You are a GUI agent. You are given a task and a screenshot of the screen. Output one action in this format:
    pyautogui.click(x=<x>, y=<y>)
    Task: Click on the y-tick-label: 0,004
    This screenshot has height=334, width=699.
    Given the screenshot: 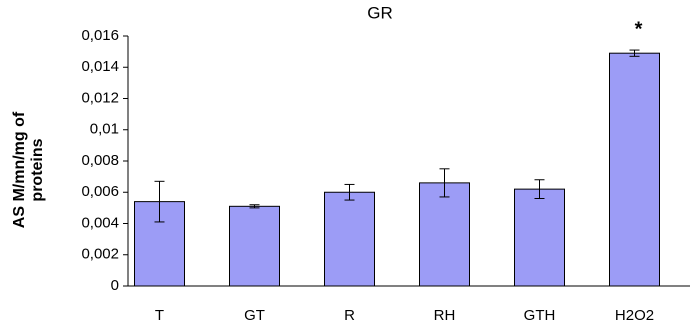 What is the action you would take?
    pyautogui.click(x=100, y=222)
    